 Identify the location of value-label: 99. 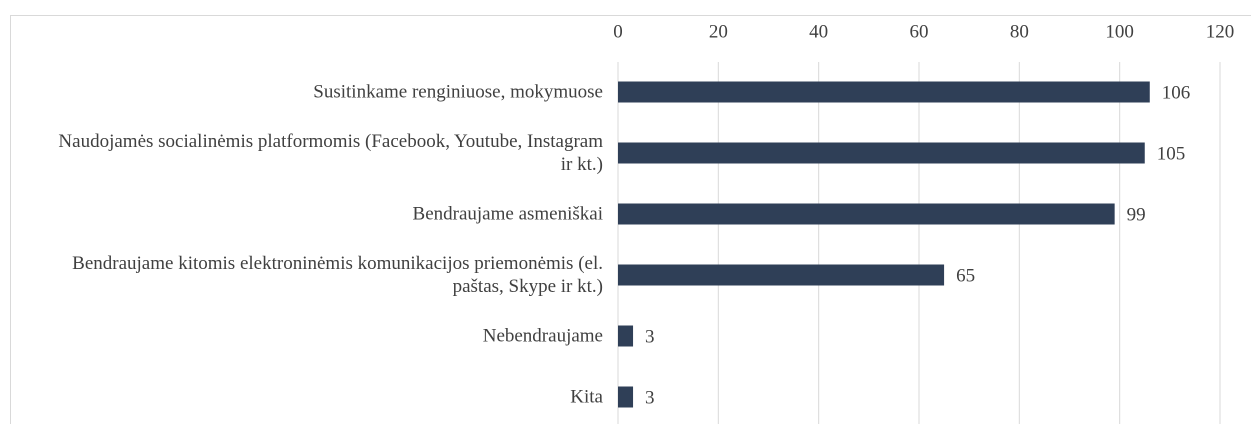
(1136, 214).